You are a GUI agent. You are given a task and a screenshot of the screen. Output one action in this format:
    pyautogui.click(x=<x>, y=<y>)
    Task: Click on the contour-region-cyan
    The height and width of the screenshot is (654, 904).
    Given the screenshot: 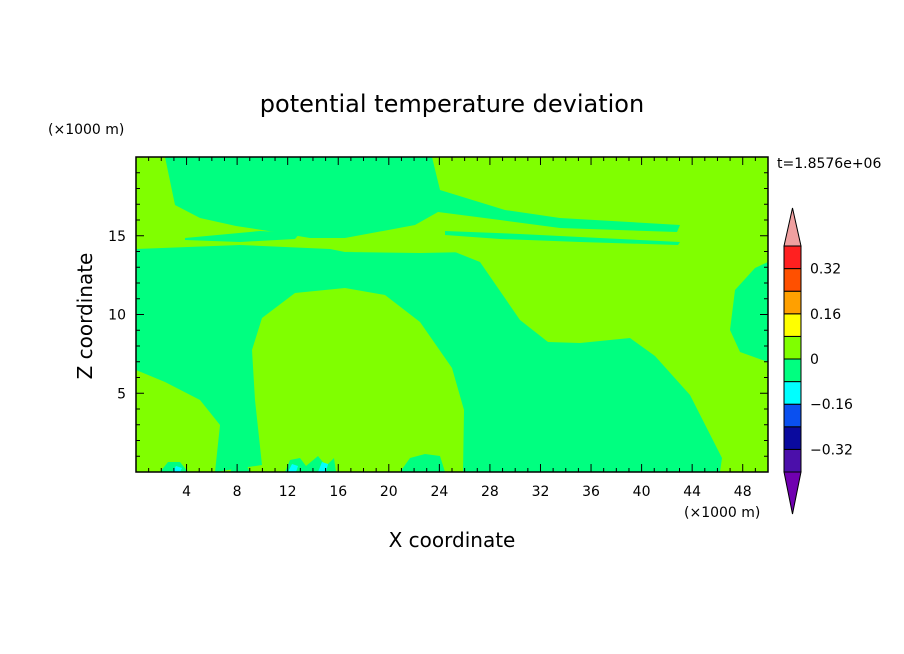 What is the action you would take?
    pyautogui.click(x=250, y=467)
    